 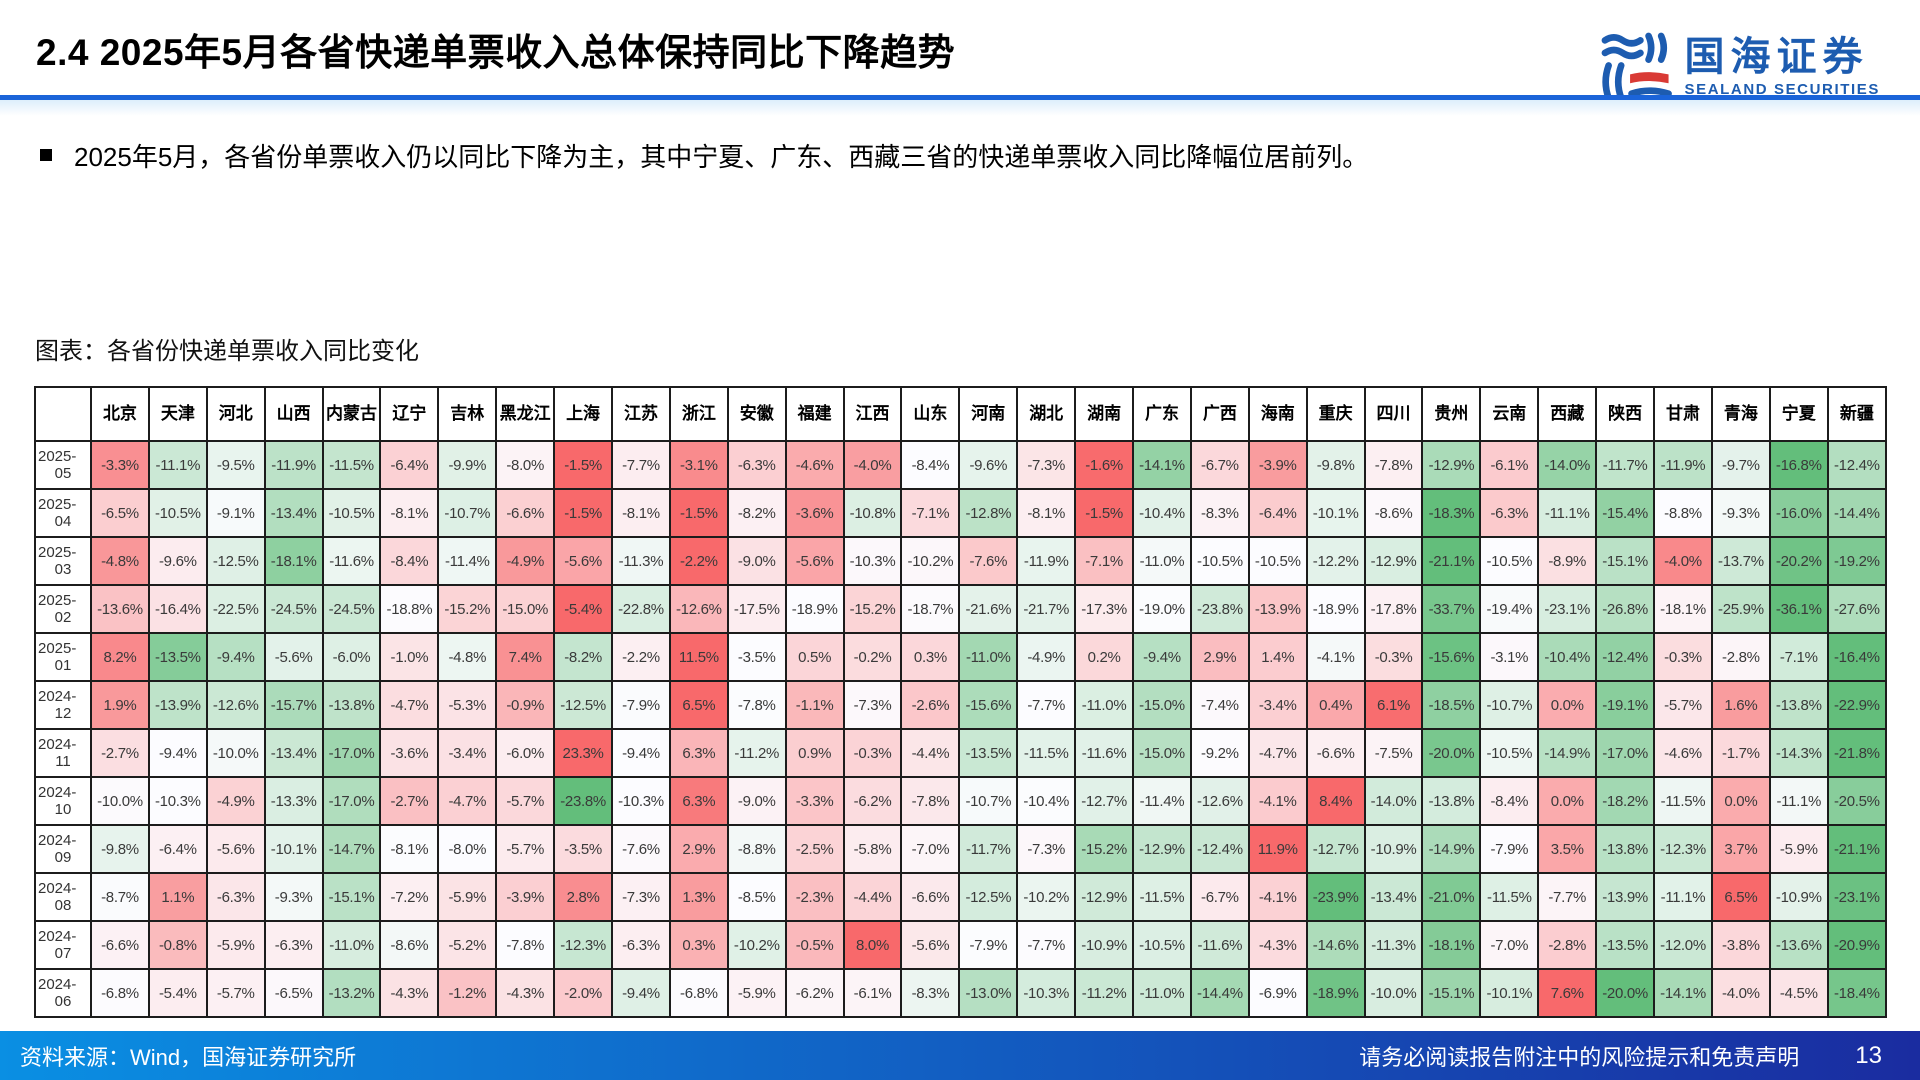 What do you see at coordinates (988, 993) in the screenshot?
I see `heat-cell: -13.0%` at bounding box center [988, 993].